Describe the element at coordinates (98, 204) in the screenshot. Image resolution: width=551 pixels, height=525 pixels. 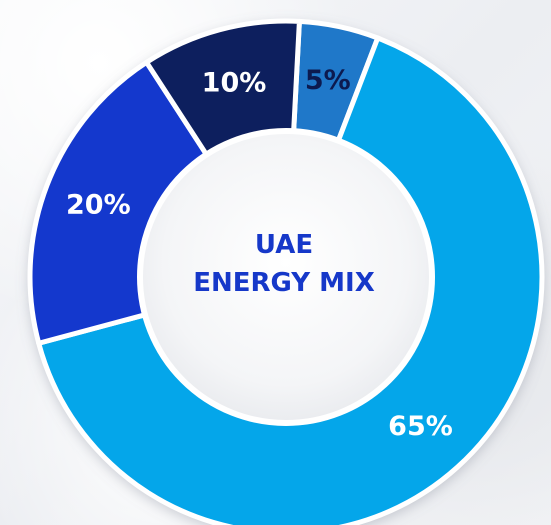
I see `slice-label-20: 20%` at that location.